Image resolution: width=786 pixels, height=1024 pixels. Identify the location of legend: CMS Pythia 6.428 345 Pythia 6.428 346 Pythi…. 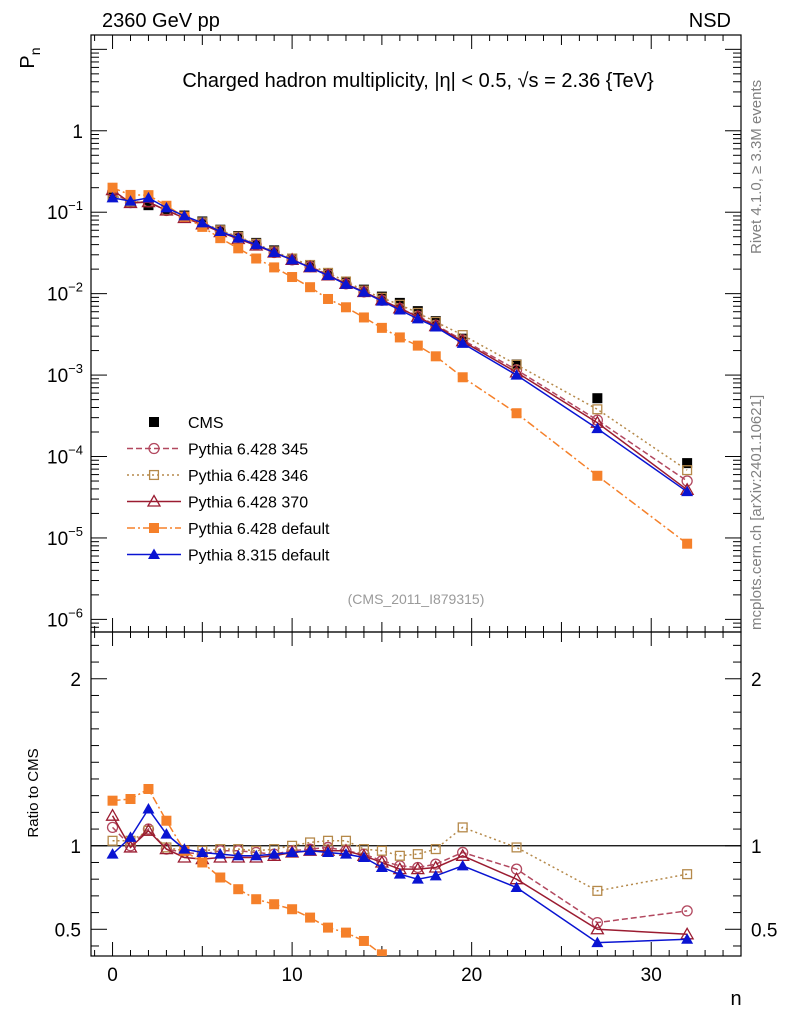
(228, 490).